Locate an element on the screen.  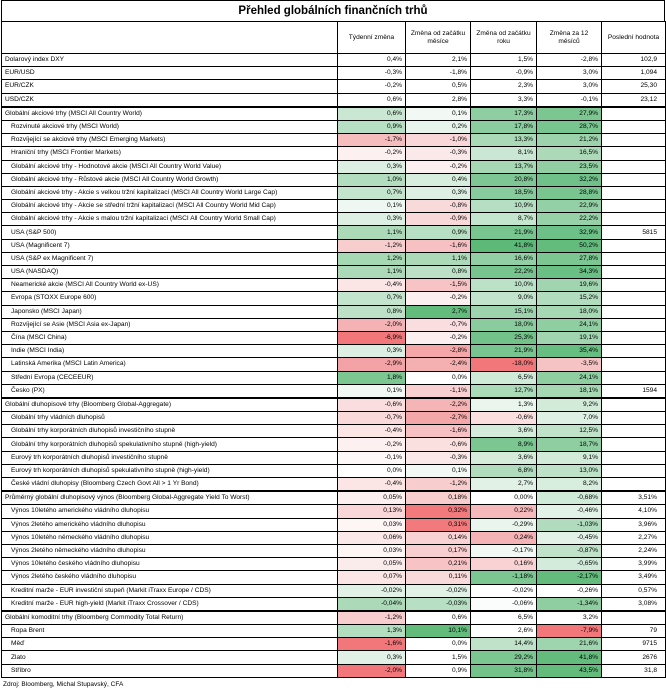
value-cell: 3,2% is located at coordinates (569, 617).